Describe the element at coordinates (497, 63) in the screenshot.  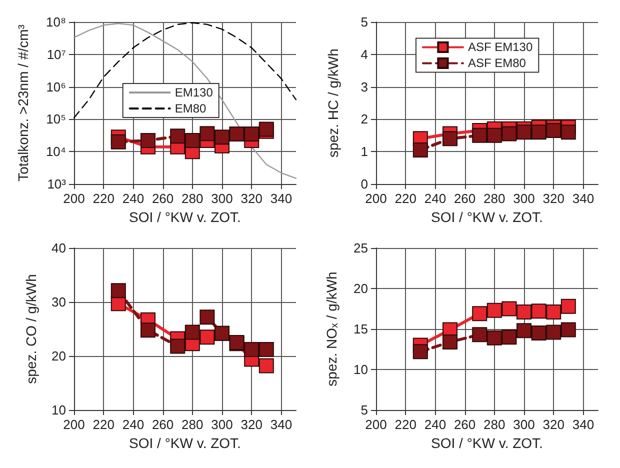
I see `legend-label: ASF EM80` at that location.